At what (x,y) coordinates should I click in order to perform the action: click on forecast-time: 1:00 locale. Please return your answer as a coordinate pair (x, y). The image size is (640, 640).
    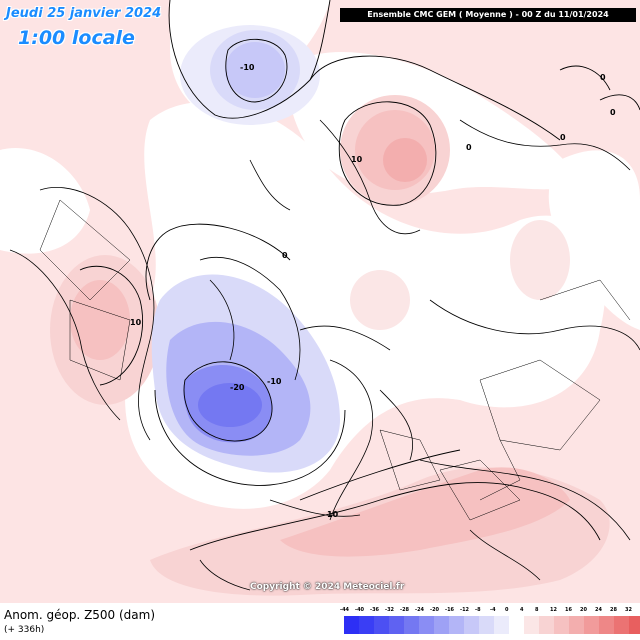
    Looking at the image, I should click on (76, 38).